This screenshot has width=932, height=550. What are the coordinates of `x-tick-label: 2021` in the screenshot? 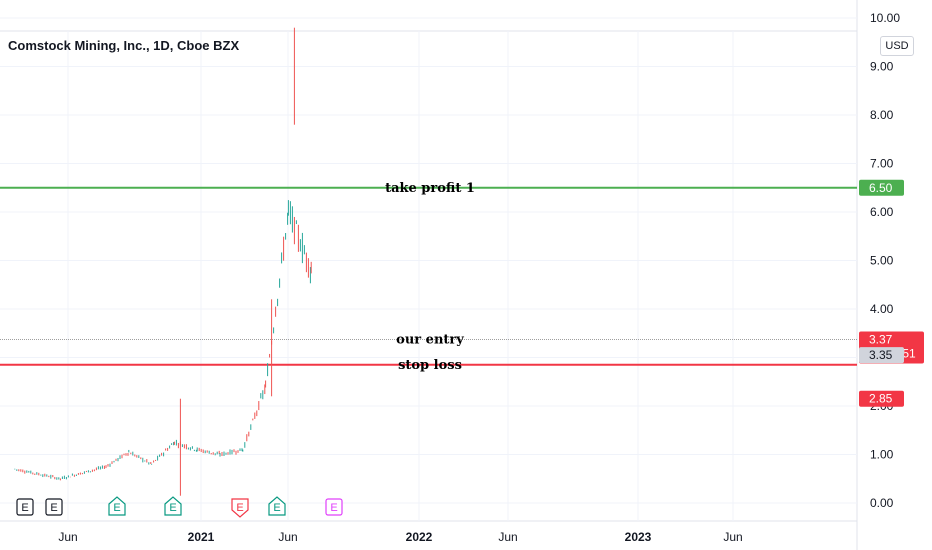 It's located at (201, 537).